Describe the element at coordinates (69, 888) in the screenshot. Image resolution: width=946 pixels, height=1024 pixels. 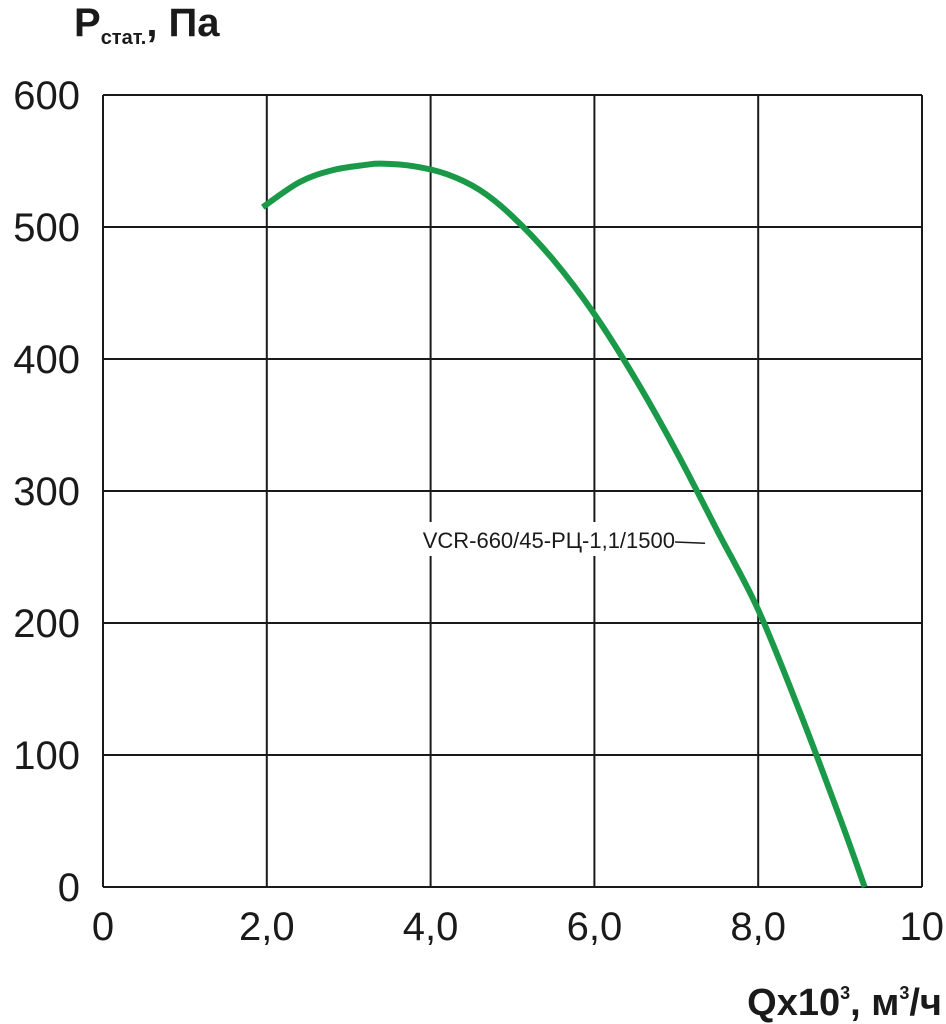
I see `y-tick-label-0: 0` at that location.